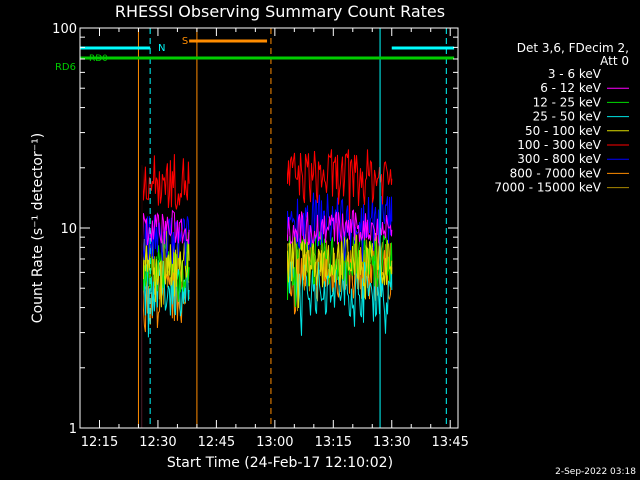 This screenshot has width=640, height=480. I want to click on legend-title: Det 3,6, FDecim 2,, so click(573, 48).